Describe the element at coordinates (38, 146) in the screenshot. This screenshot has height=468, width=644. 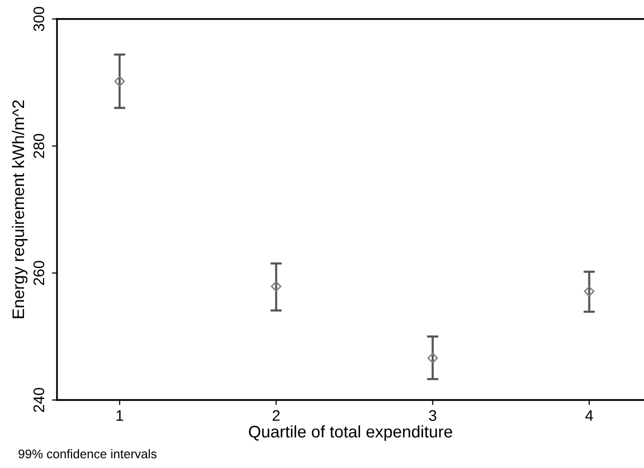
I see `y-tick-label: 280` at that location.